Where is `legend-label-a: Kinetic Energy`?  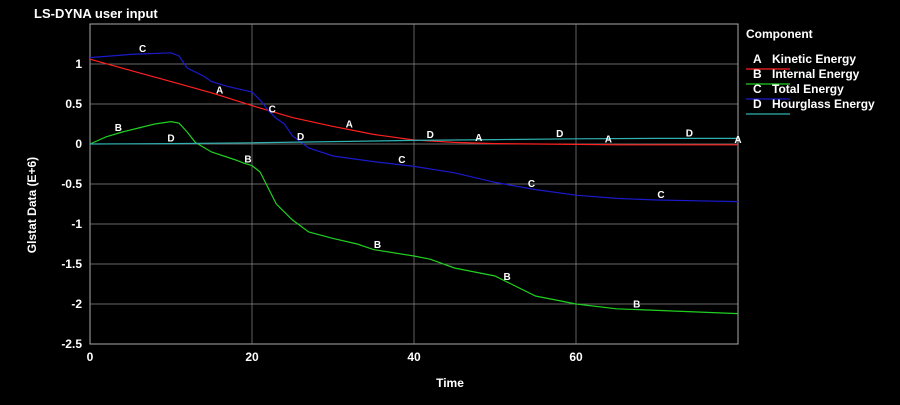
legend-label-a: Kinetic Energy is located at coordinates (814, 59).